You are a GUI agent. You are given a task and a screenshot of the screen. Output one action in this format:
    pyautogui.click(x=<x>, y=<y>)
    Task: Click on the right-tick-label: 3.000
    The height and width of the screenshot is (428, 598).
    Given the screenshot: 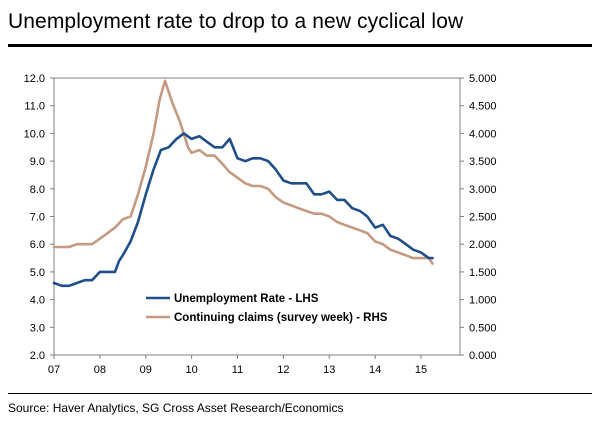 What is the action you would take?
    pyautogui.click(x=483, y=190)
    